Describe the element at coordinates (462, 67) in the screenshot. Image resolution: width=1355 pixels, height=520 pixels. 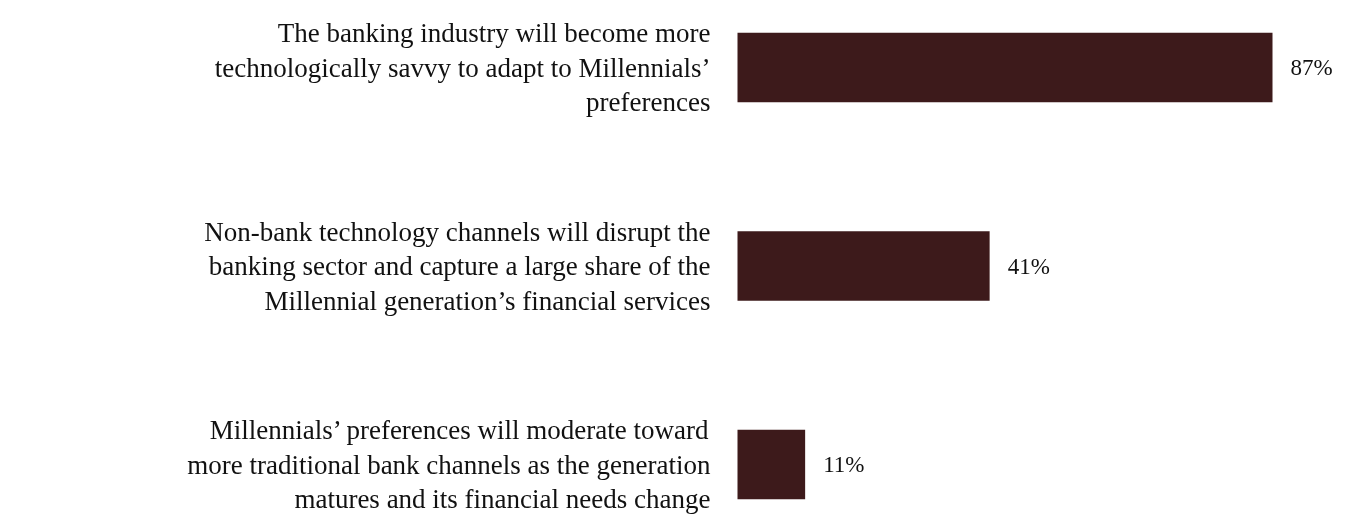
I see `y-tick-label: The banking industry will become more technologically savvy to adapt to Millennials’ preferences` at that location.